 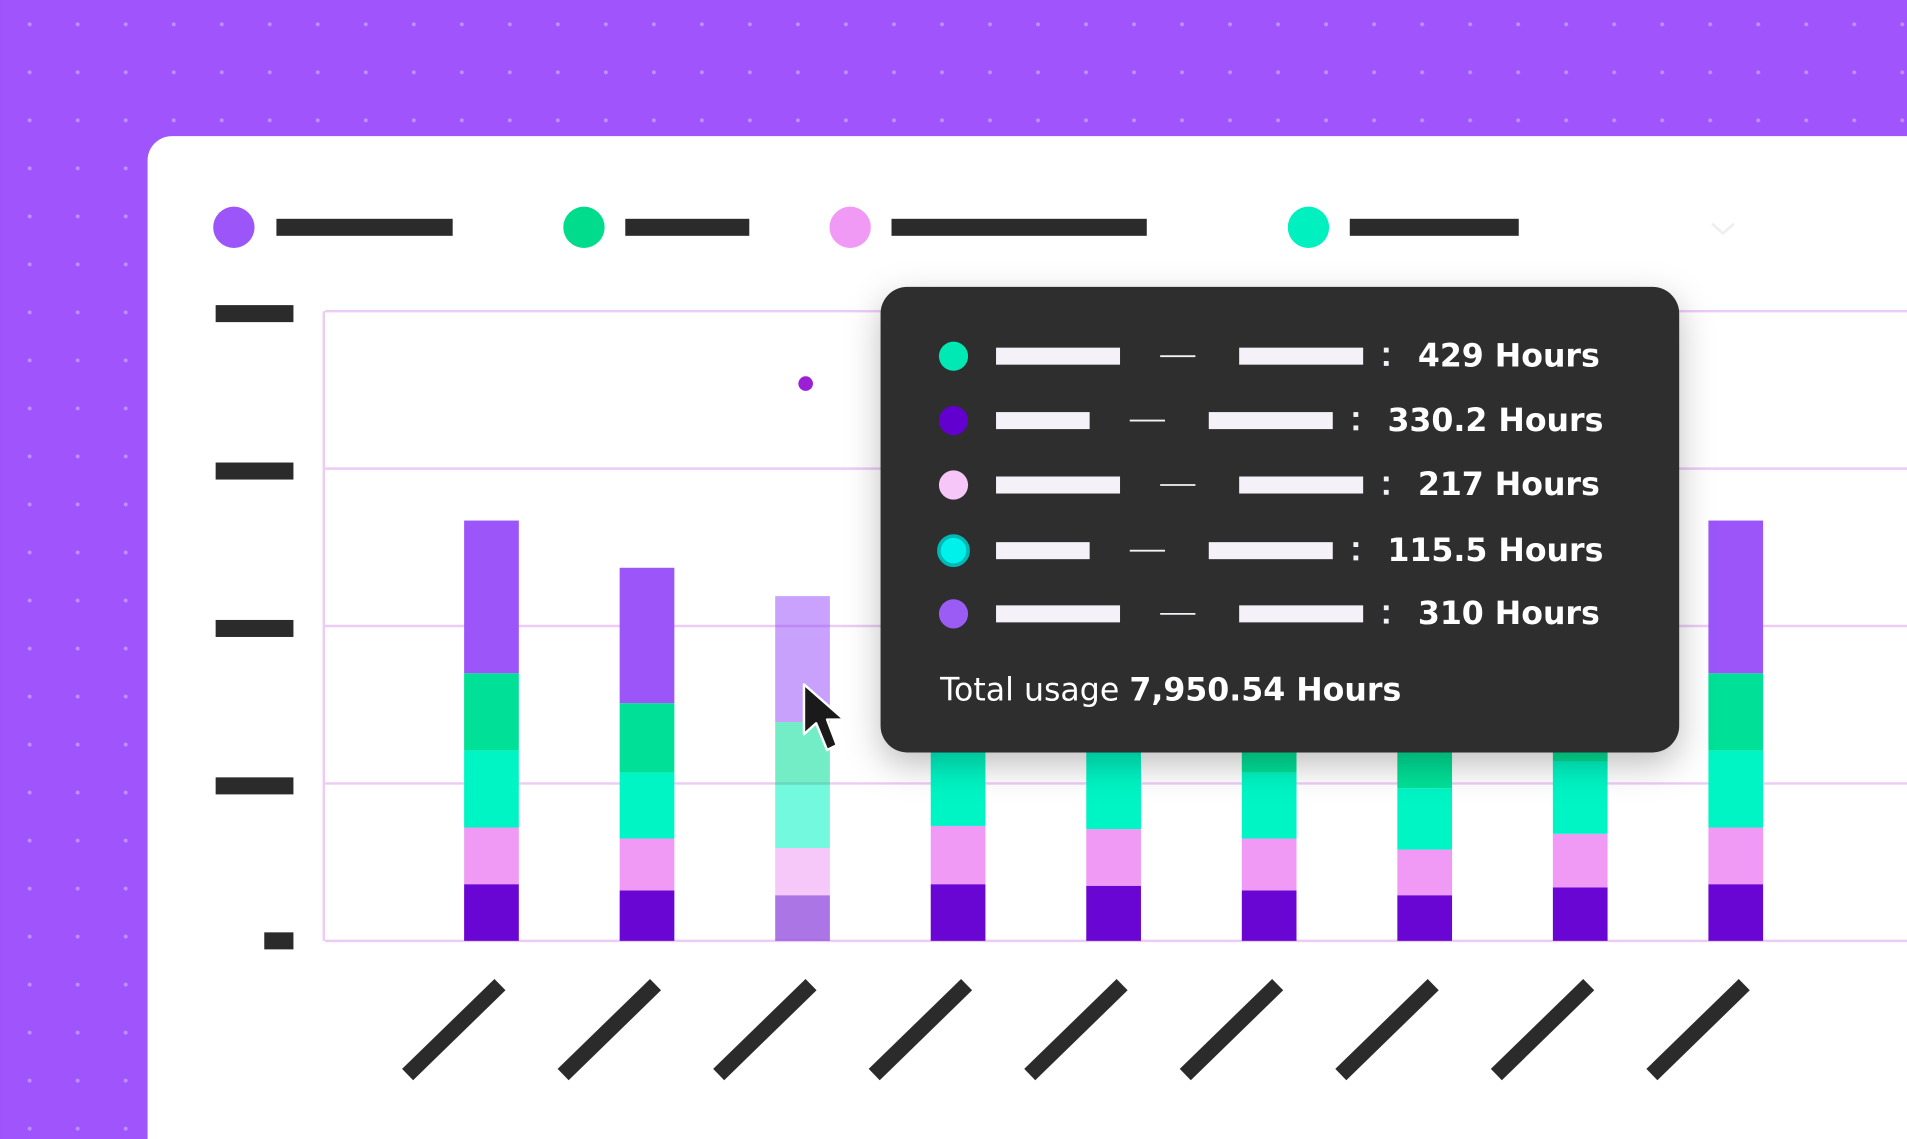 I want to click on tooltip-value: 429 Hours, so click(x=1509, y=356).